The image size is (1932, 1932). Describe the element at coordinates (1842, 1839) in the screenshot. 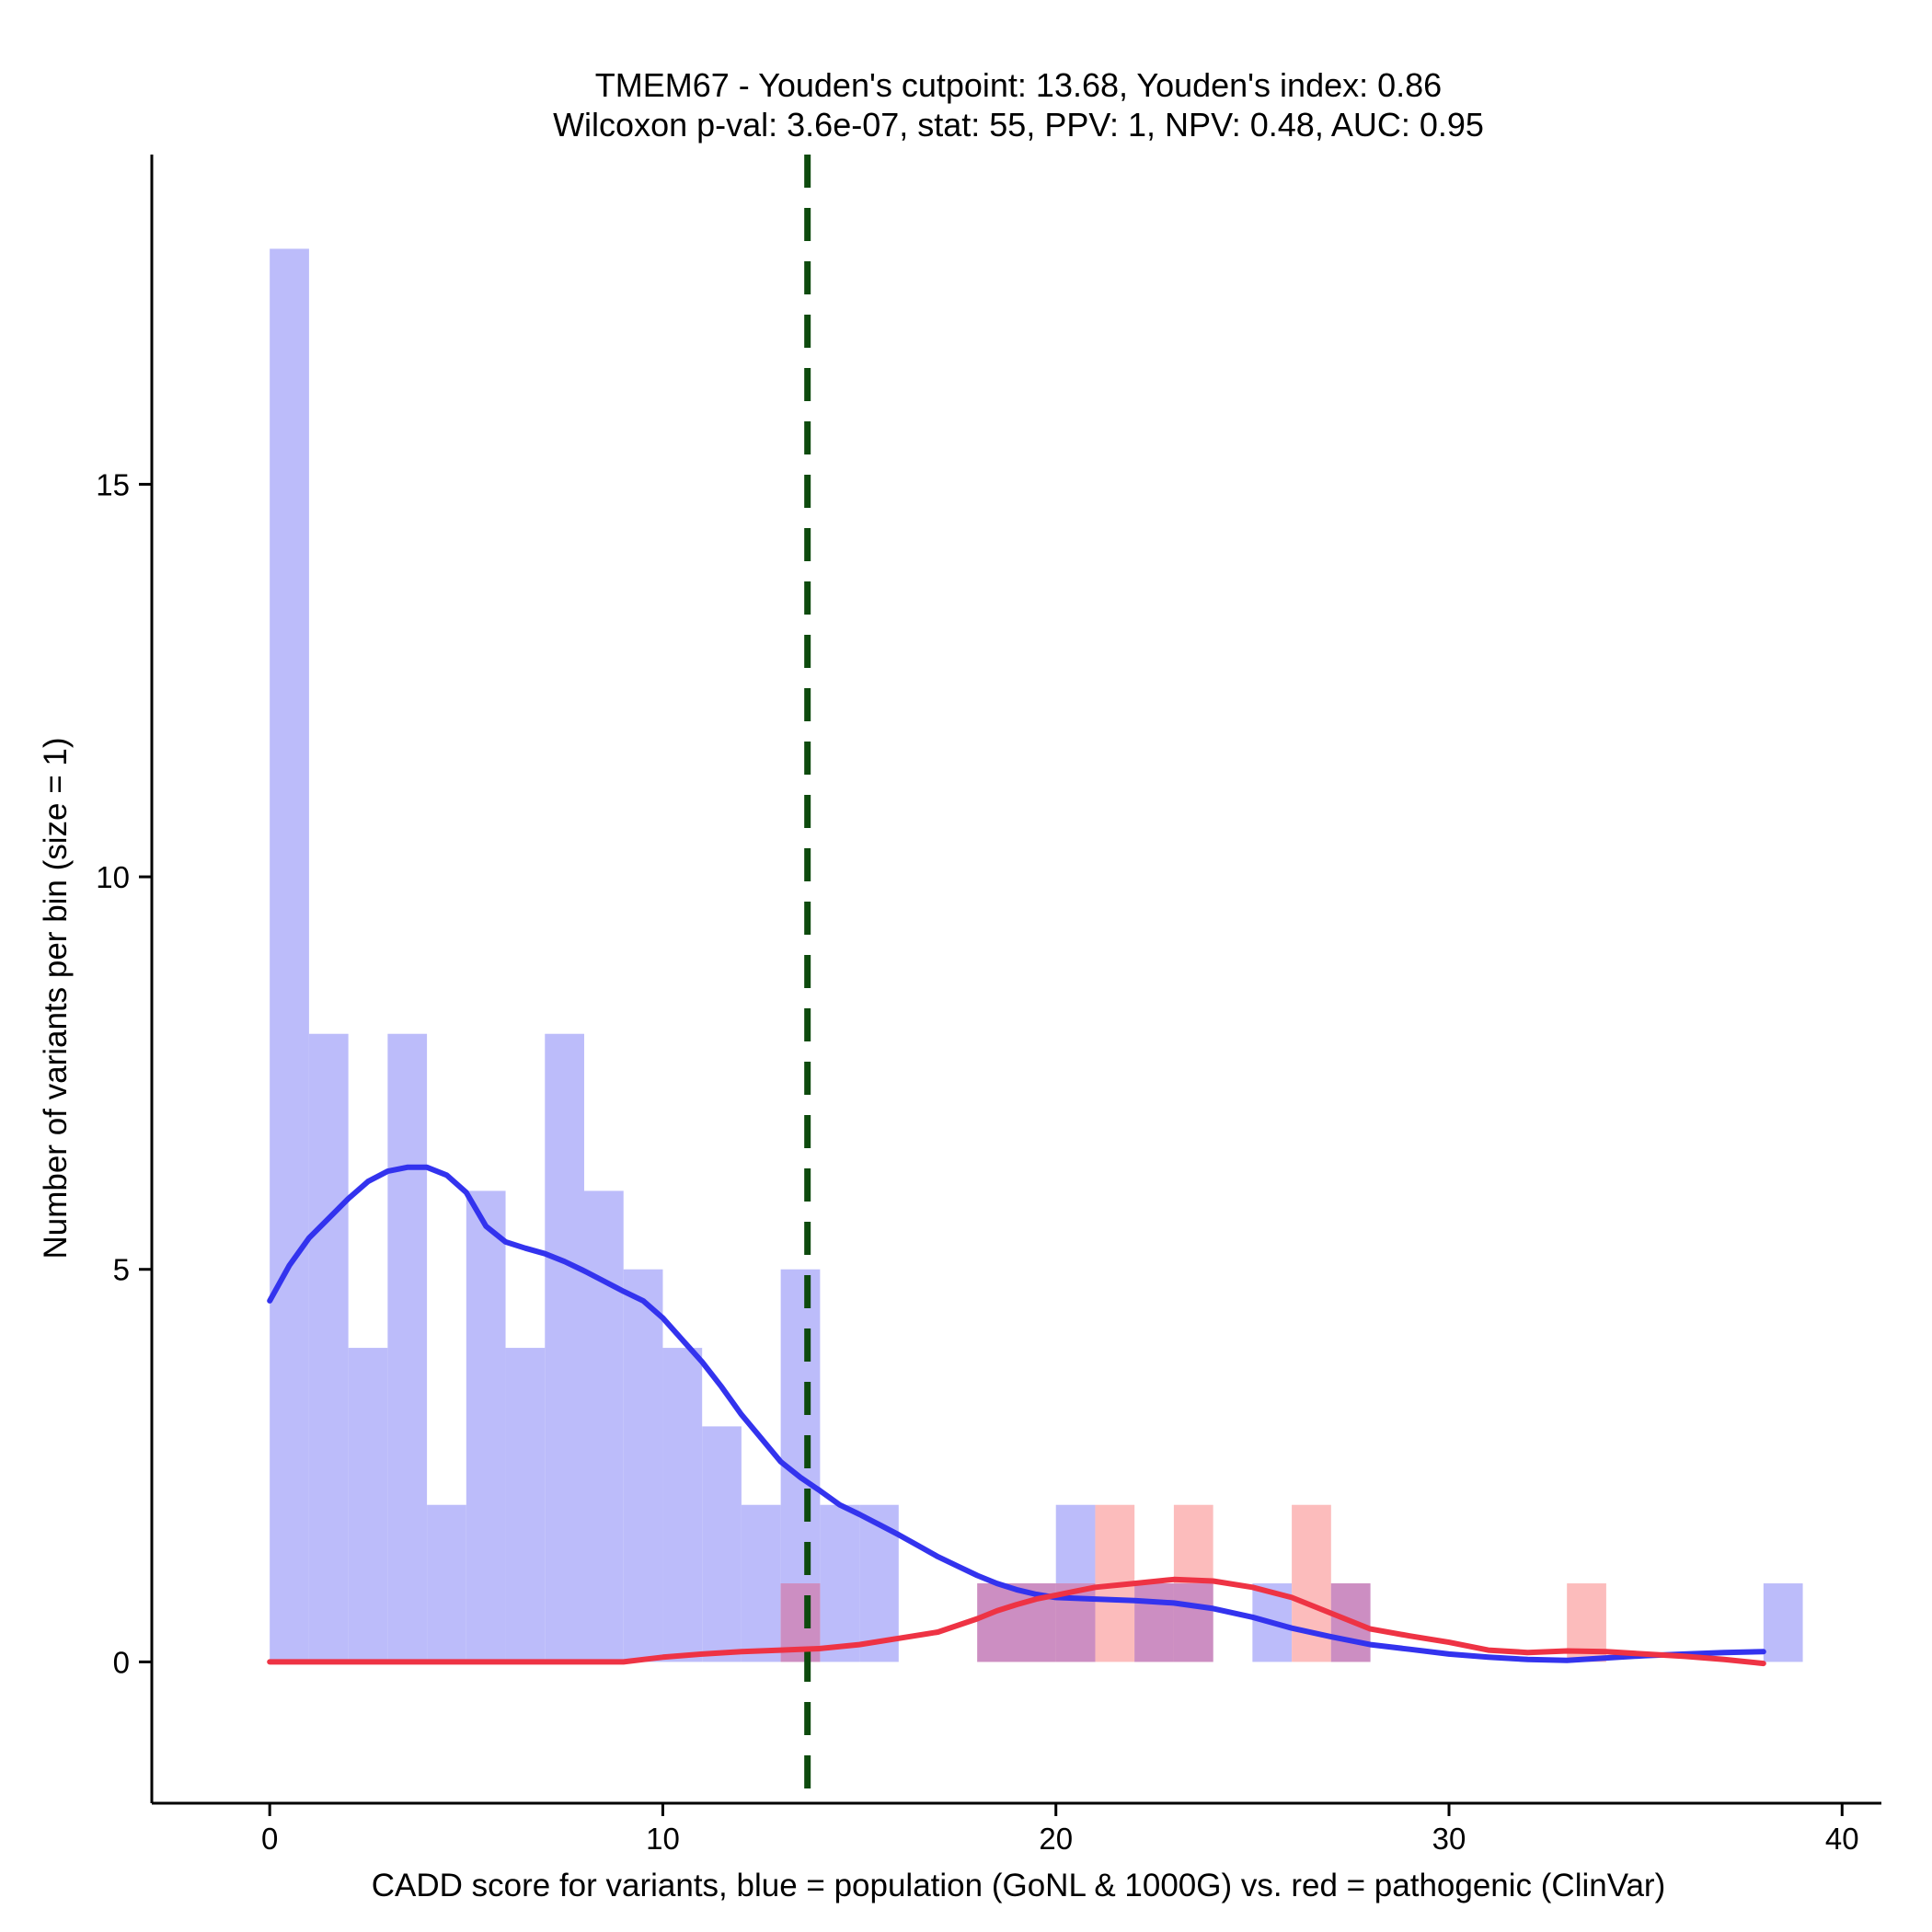

I see `x-tick-label: 40` at that location.